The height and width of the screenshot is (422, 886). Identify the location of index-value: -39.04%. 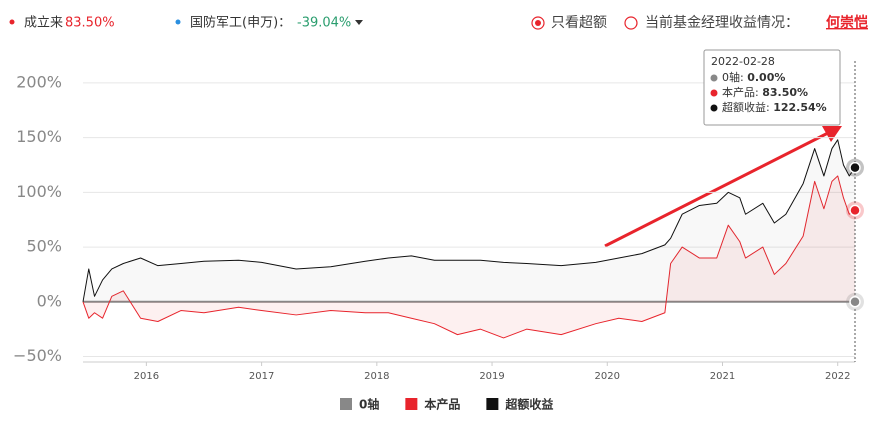
(324, 23).